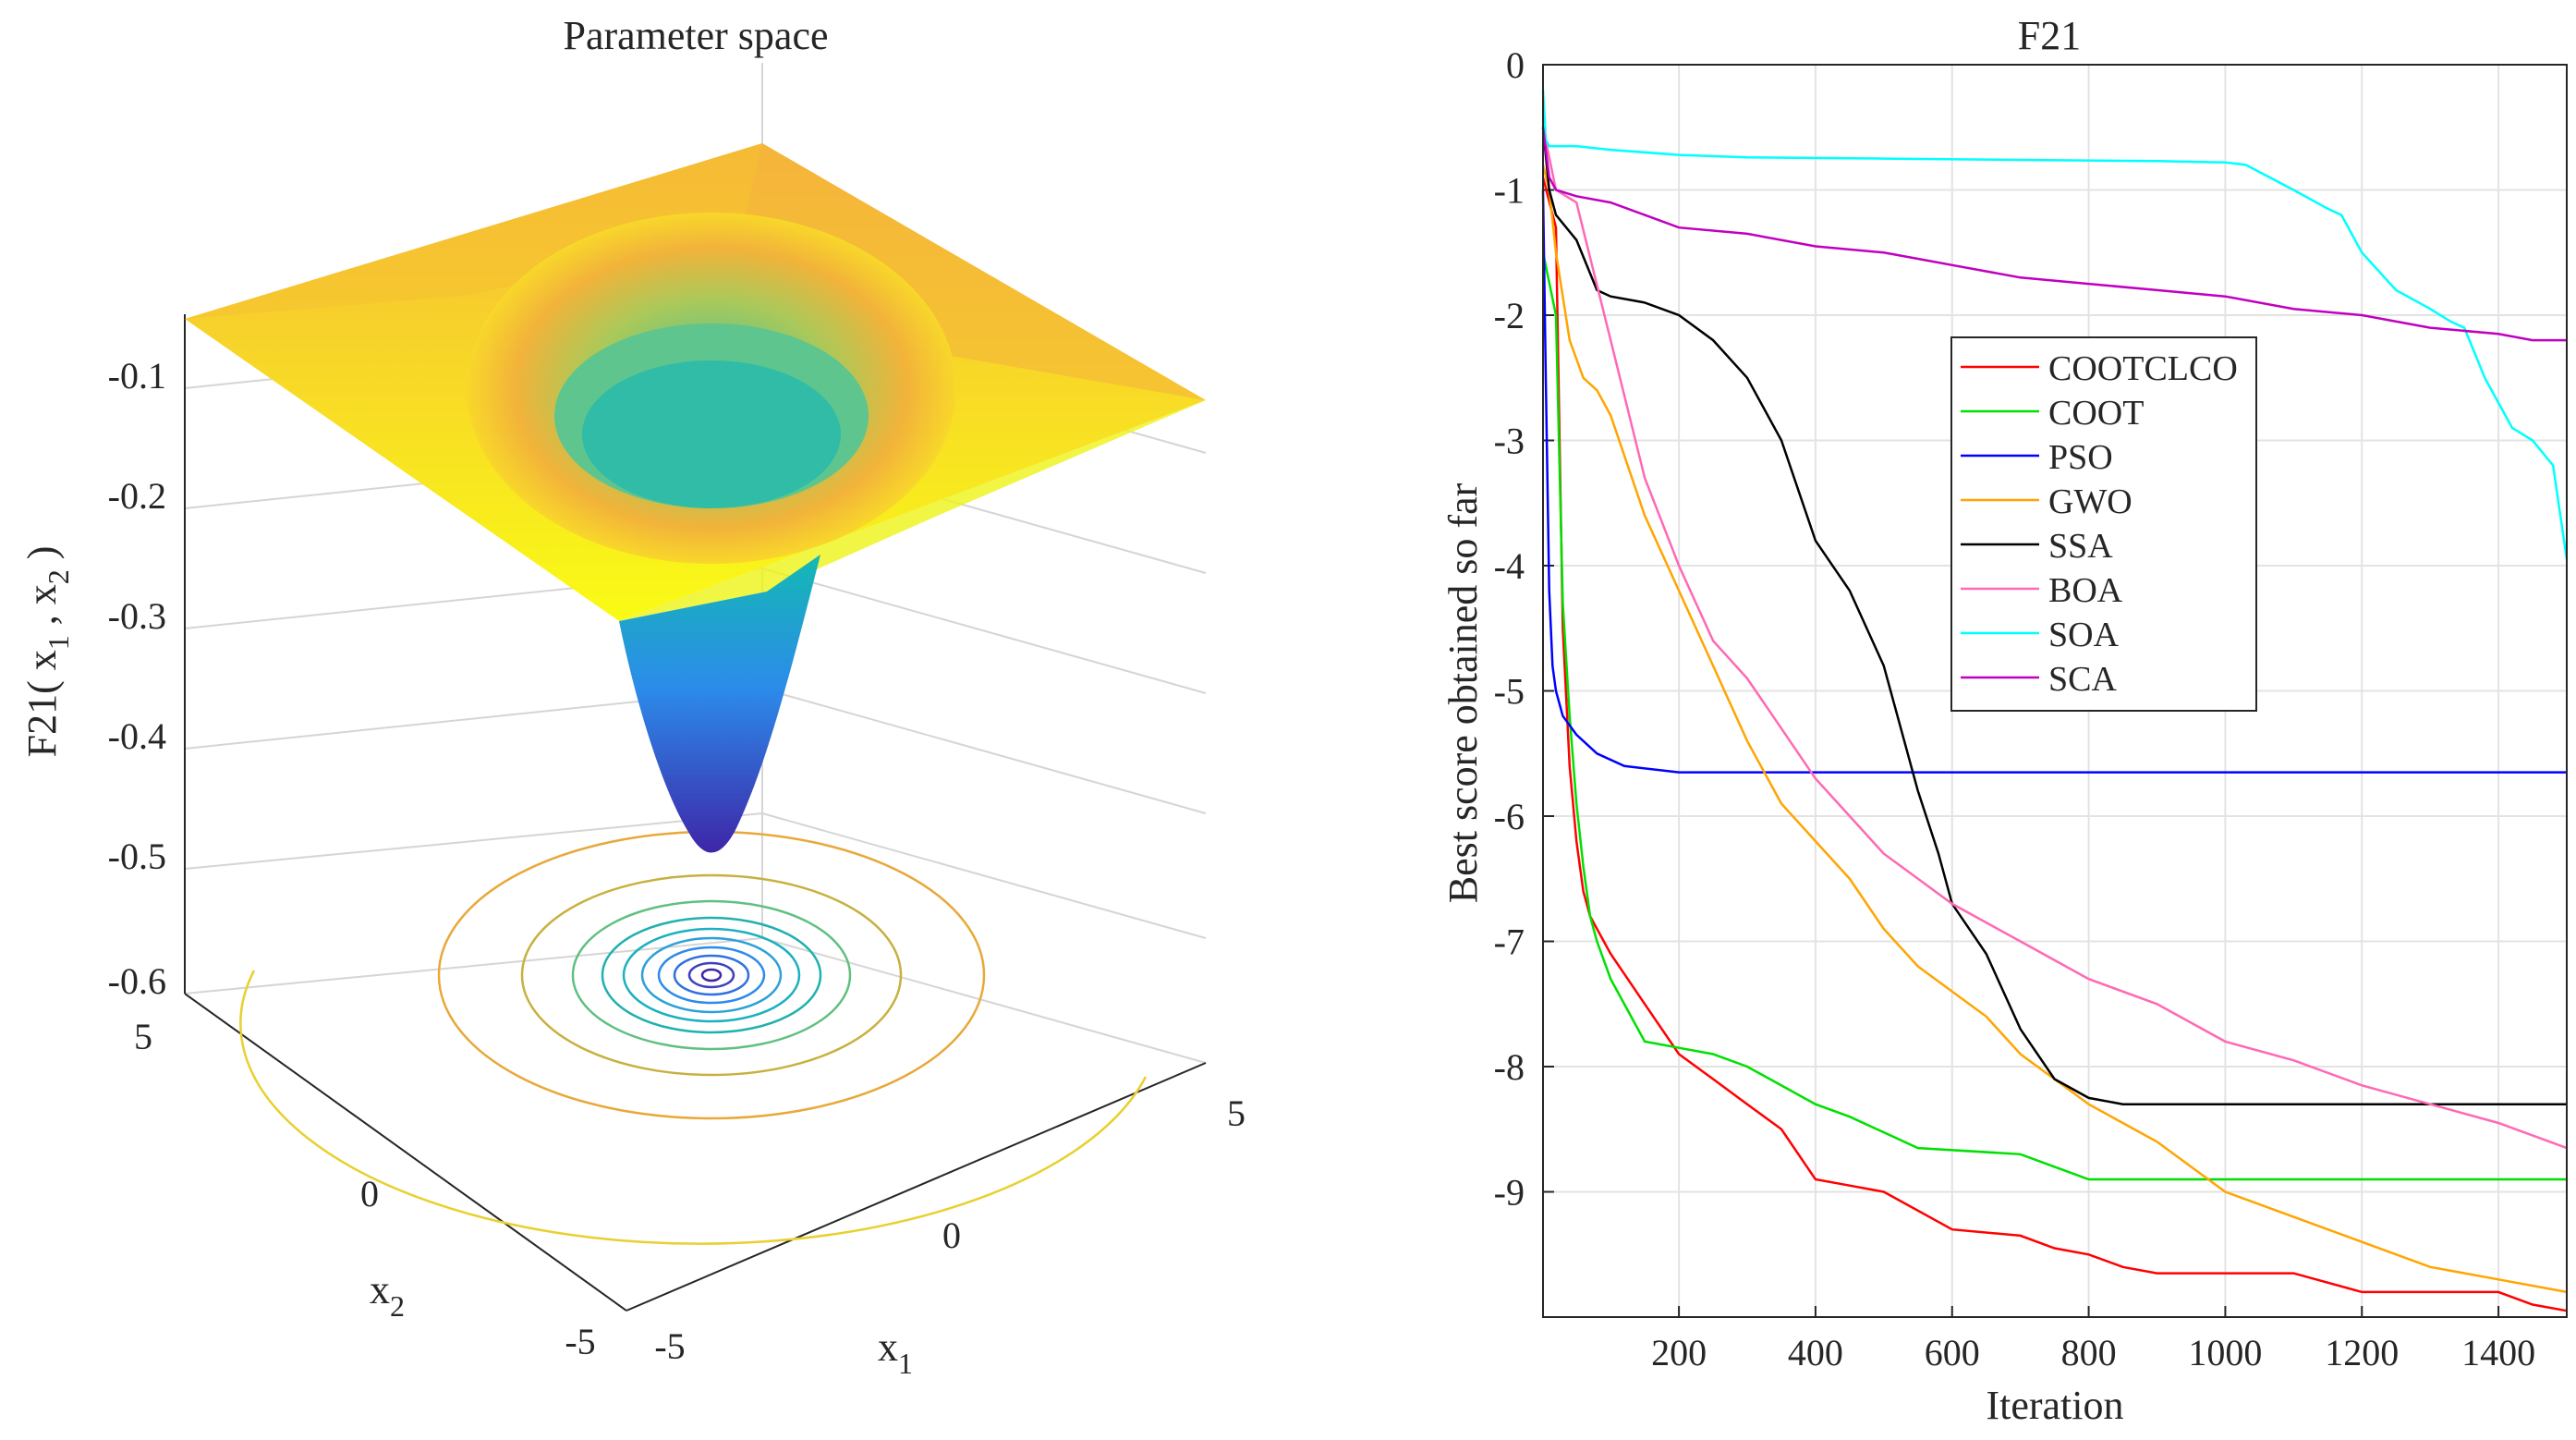 The width and height of the screenshot is (2576, 1440). What do you see at coordinates (137, 856) in the screenshot?
I see `z-tick: -0.5` at bounding box center [137, 856].